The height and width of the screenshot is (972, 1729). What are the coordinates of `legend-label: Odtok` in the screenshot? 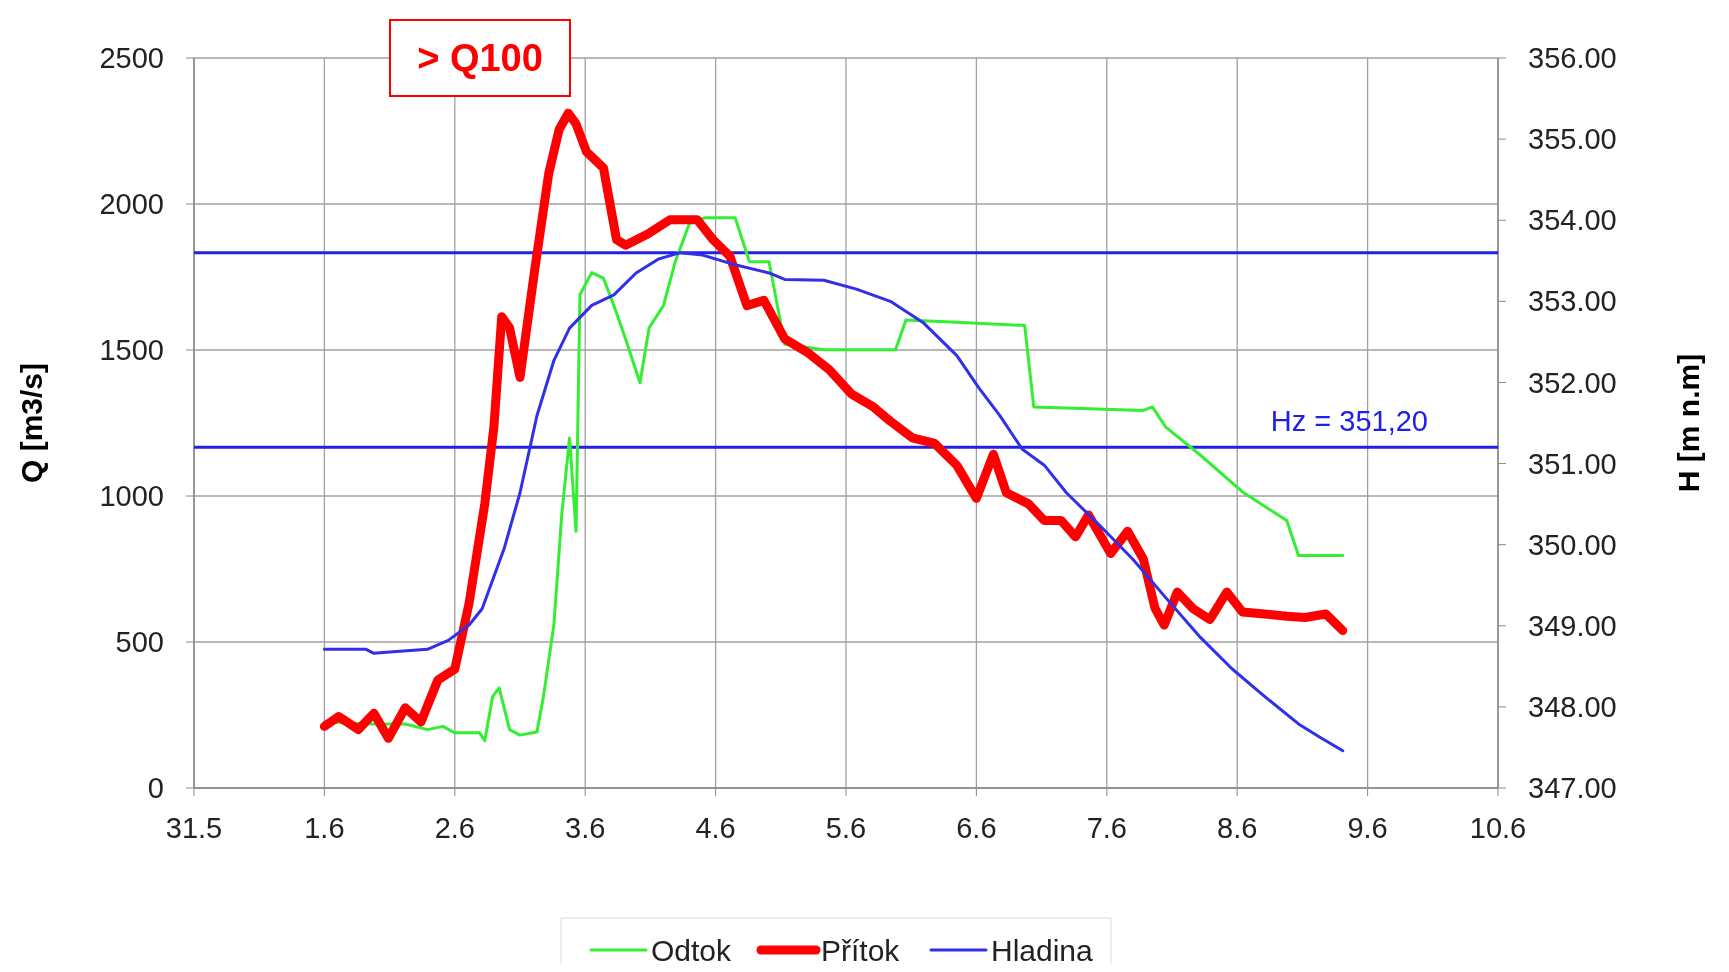 It's located at (692, 950).